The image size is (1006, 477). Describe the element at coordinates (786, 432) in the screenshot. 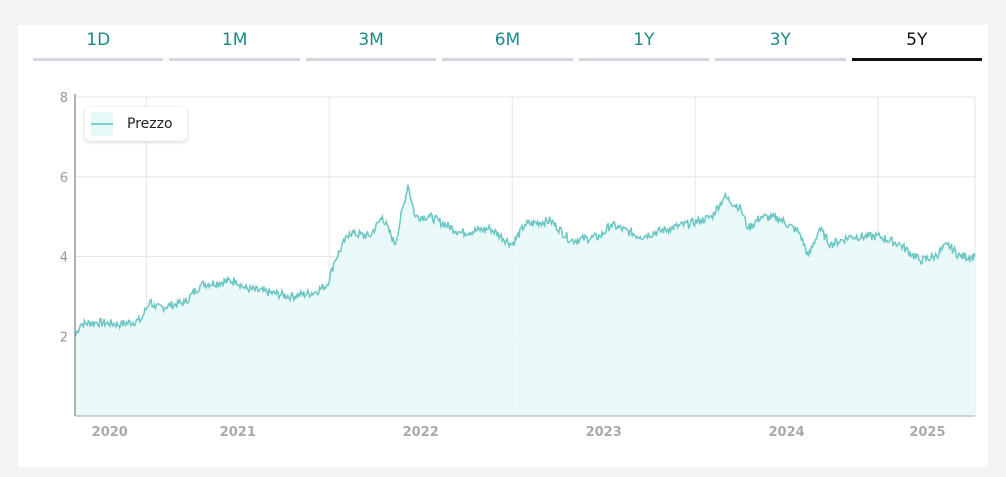

I see `x-tick-label: 2024` at that location.